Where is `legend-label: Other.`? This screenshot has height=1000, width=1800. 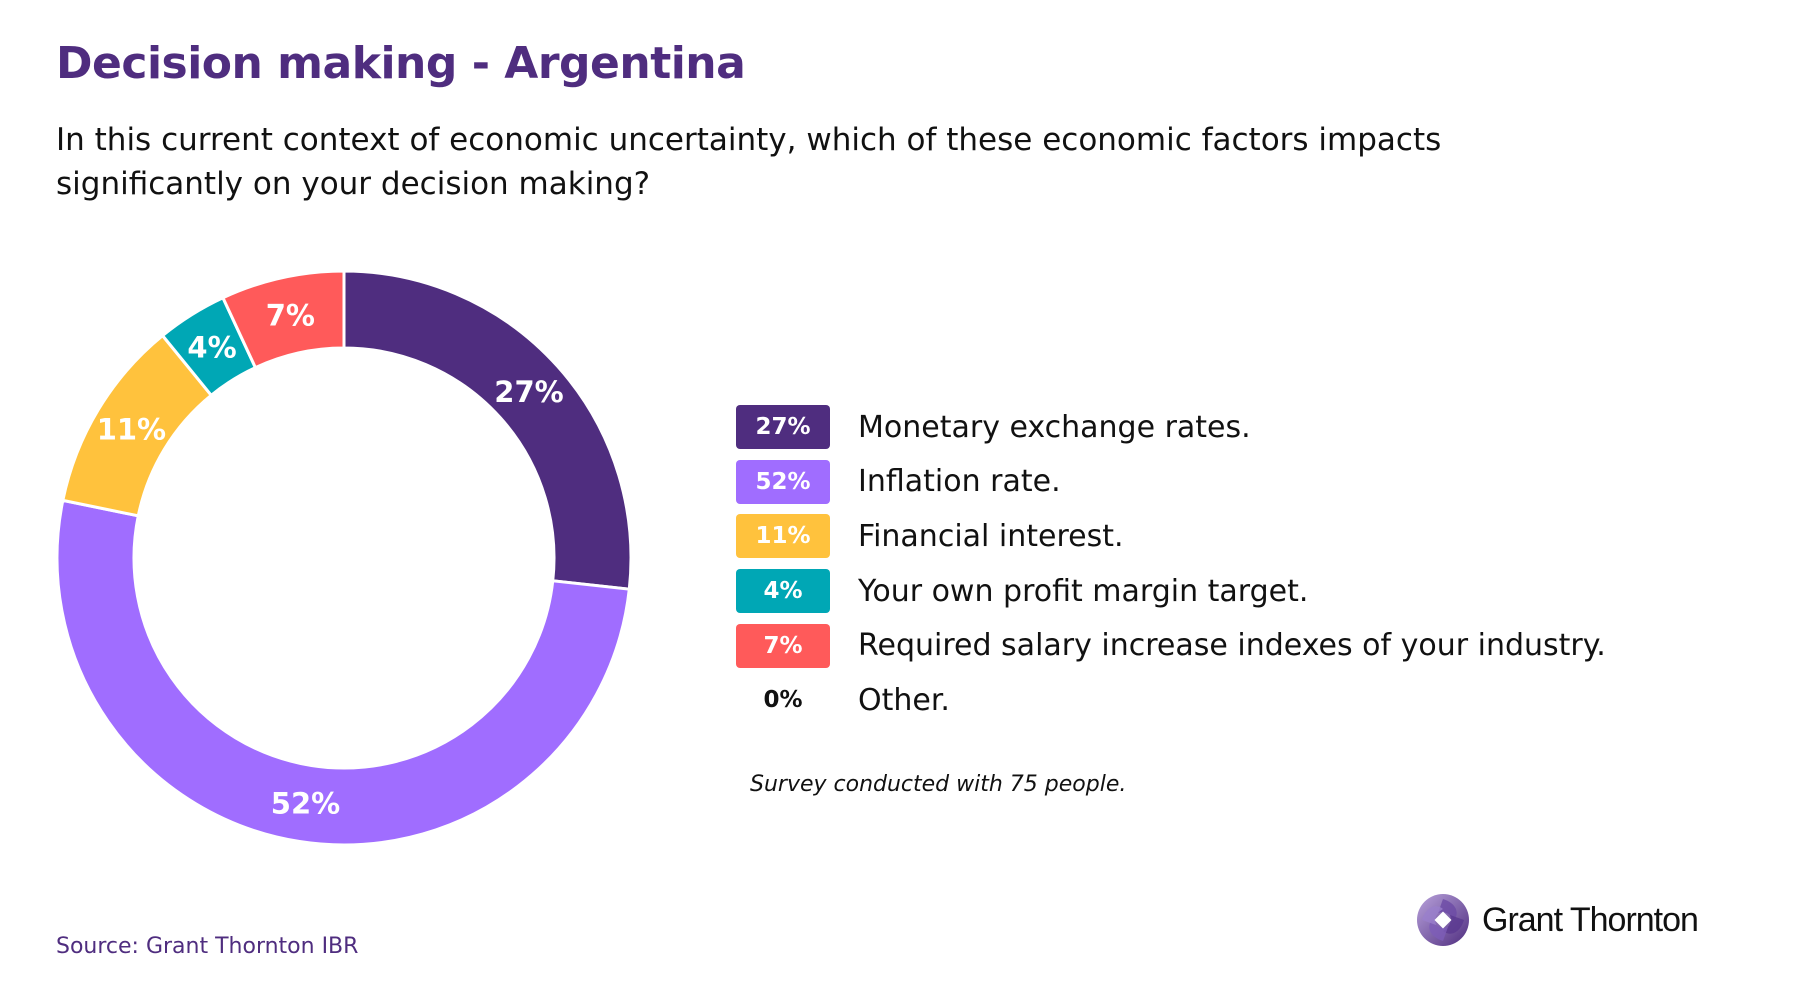 legend-label: Other. is located at coordinates (904, 700).